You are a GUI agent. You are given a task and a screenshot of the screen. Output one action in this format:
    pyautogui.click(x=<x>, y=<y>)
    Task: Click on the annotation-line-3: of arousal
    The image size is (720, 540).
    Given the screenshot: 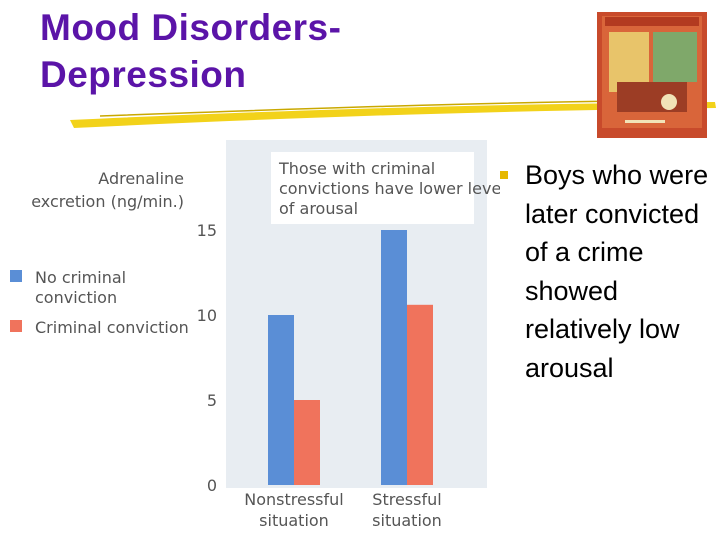 What is the action you would take?
    pyautogui.click(x=318, y=208)
    